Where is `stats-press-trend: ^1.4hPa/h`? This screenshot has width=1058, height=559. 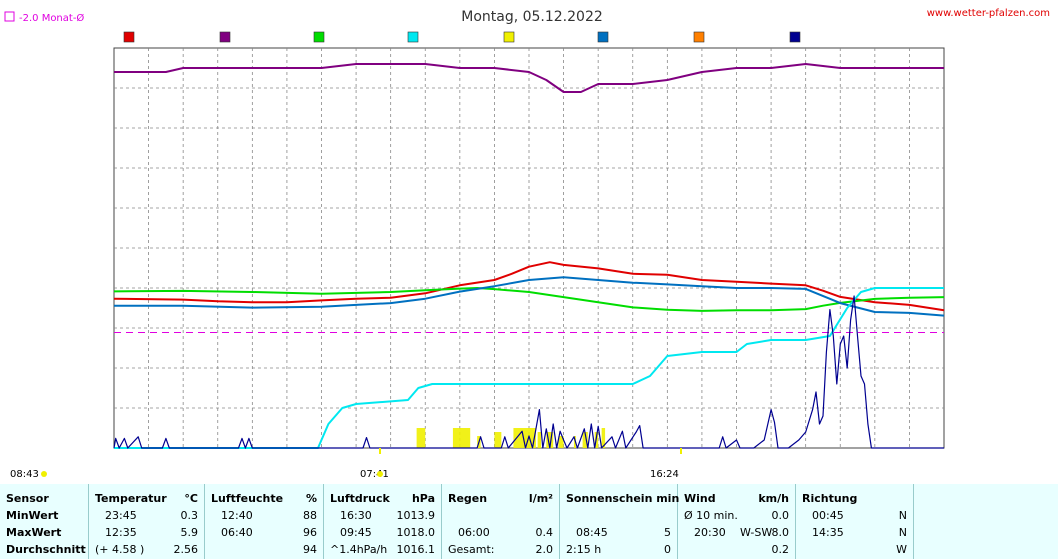 stats-press-trend: ^1.4hPa/h is located at coordinates (359, 549).